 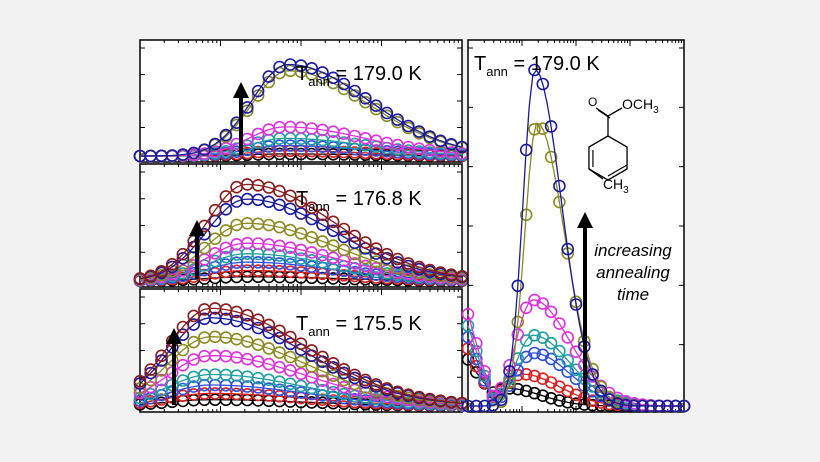 I want to click on temperature-label: Tann = 175.5 K, so click(x=359, y=326).